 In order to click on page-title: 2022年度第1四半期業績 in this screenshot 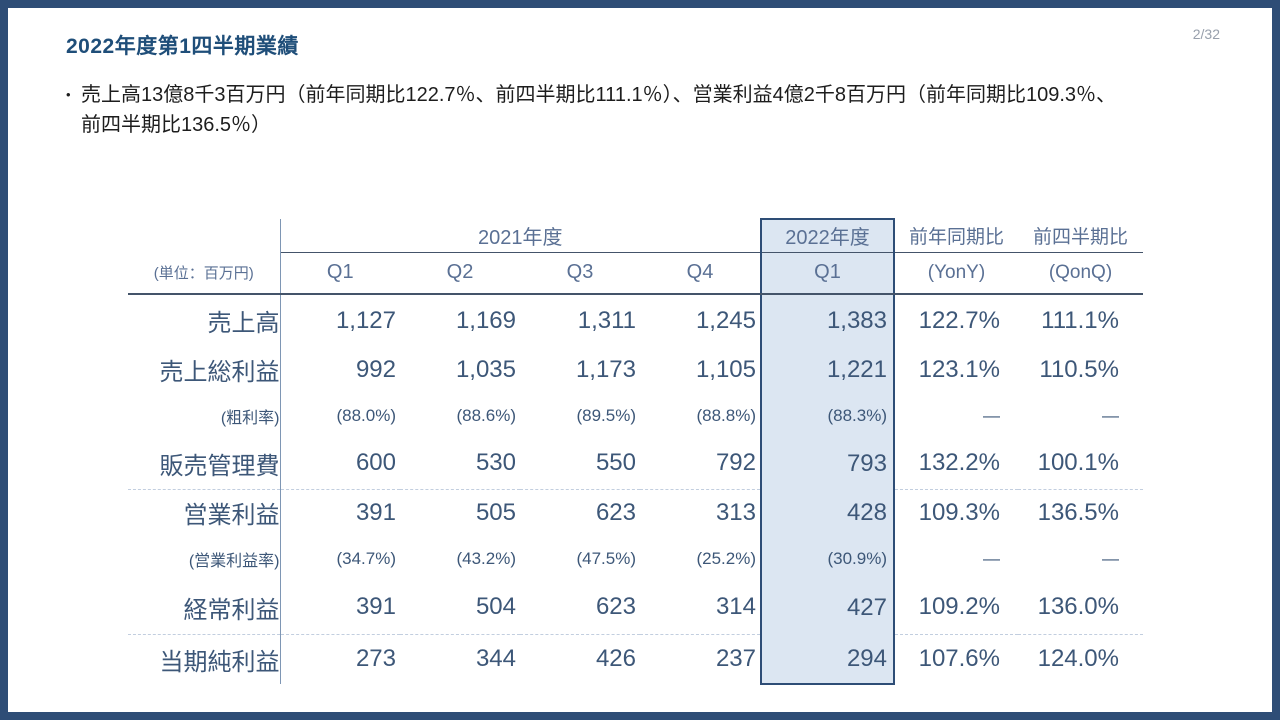, I will do `click(182, 46)`.